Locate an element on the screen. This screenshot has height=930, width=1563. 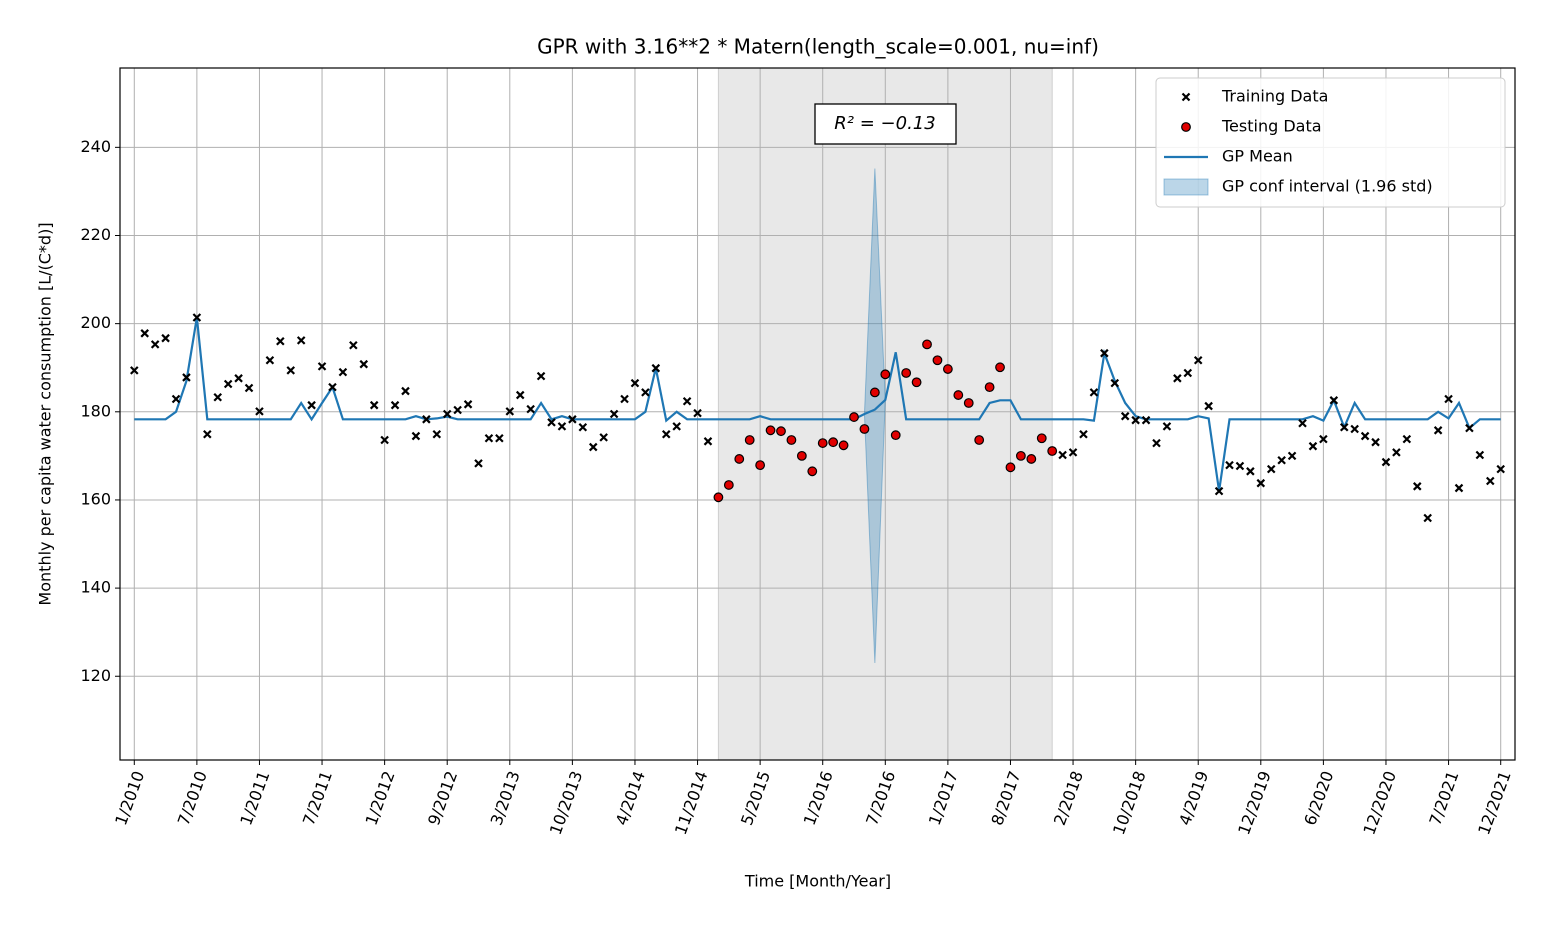
legend-label: Training Data is located at coordinates (1274, 96).